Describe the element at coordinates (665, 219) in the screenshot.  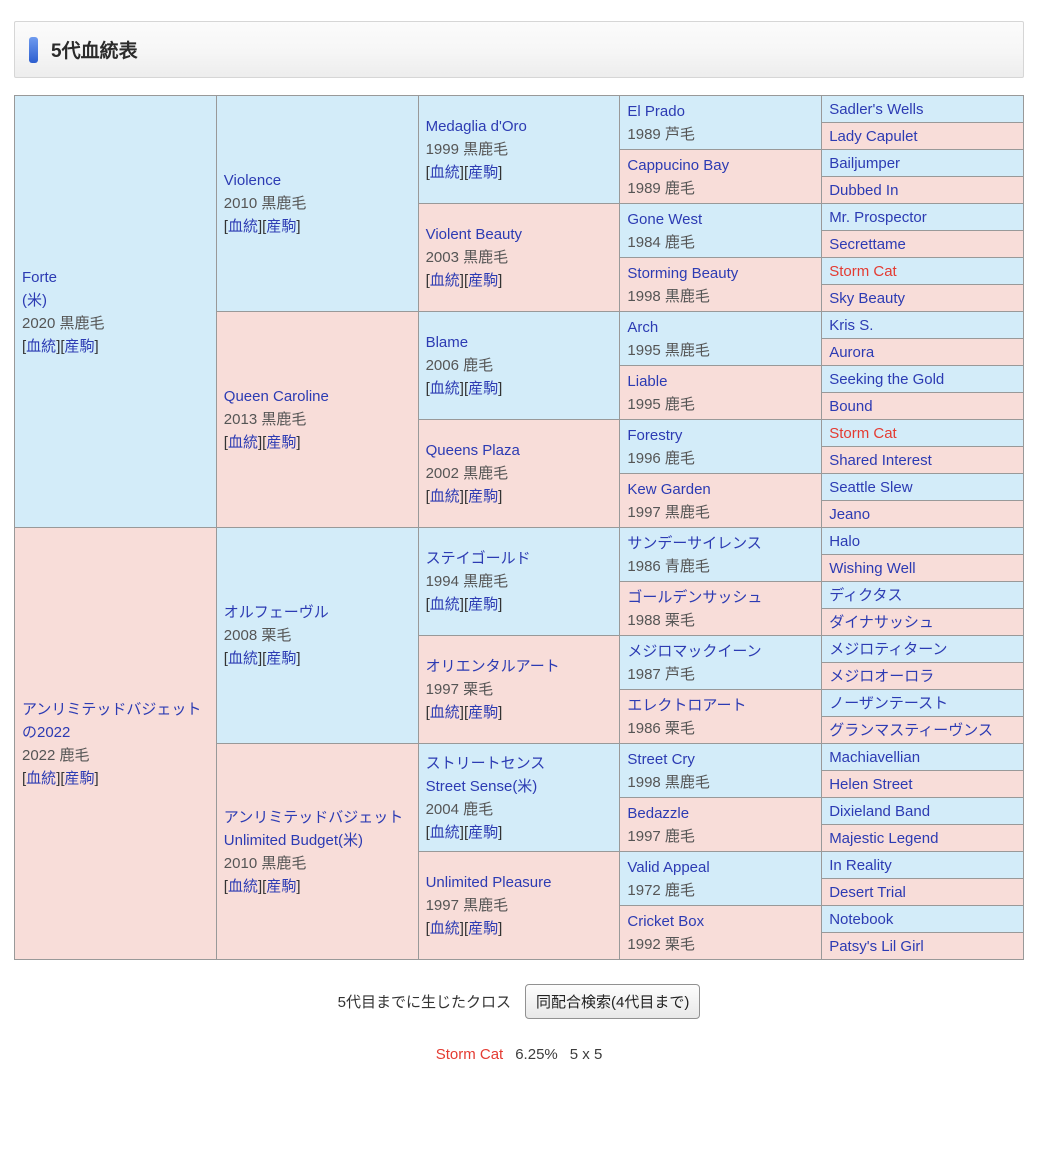
I see `horse-link: Gone West` at that location.